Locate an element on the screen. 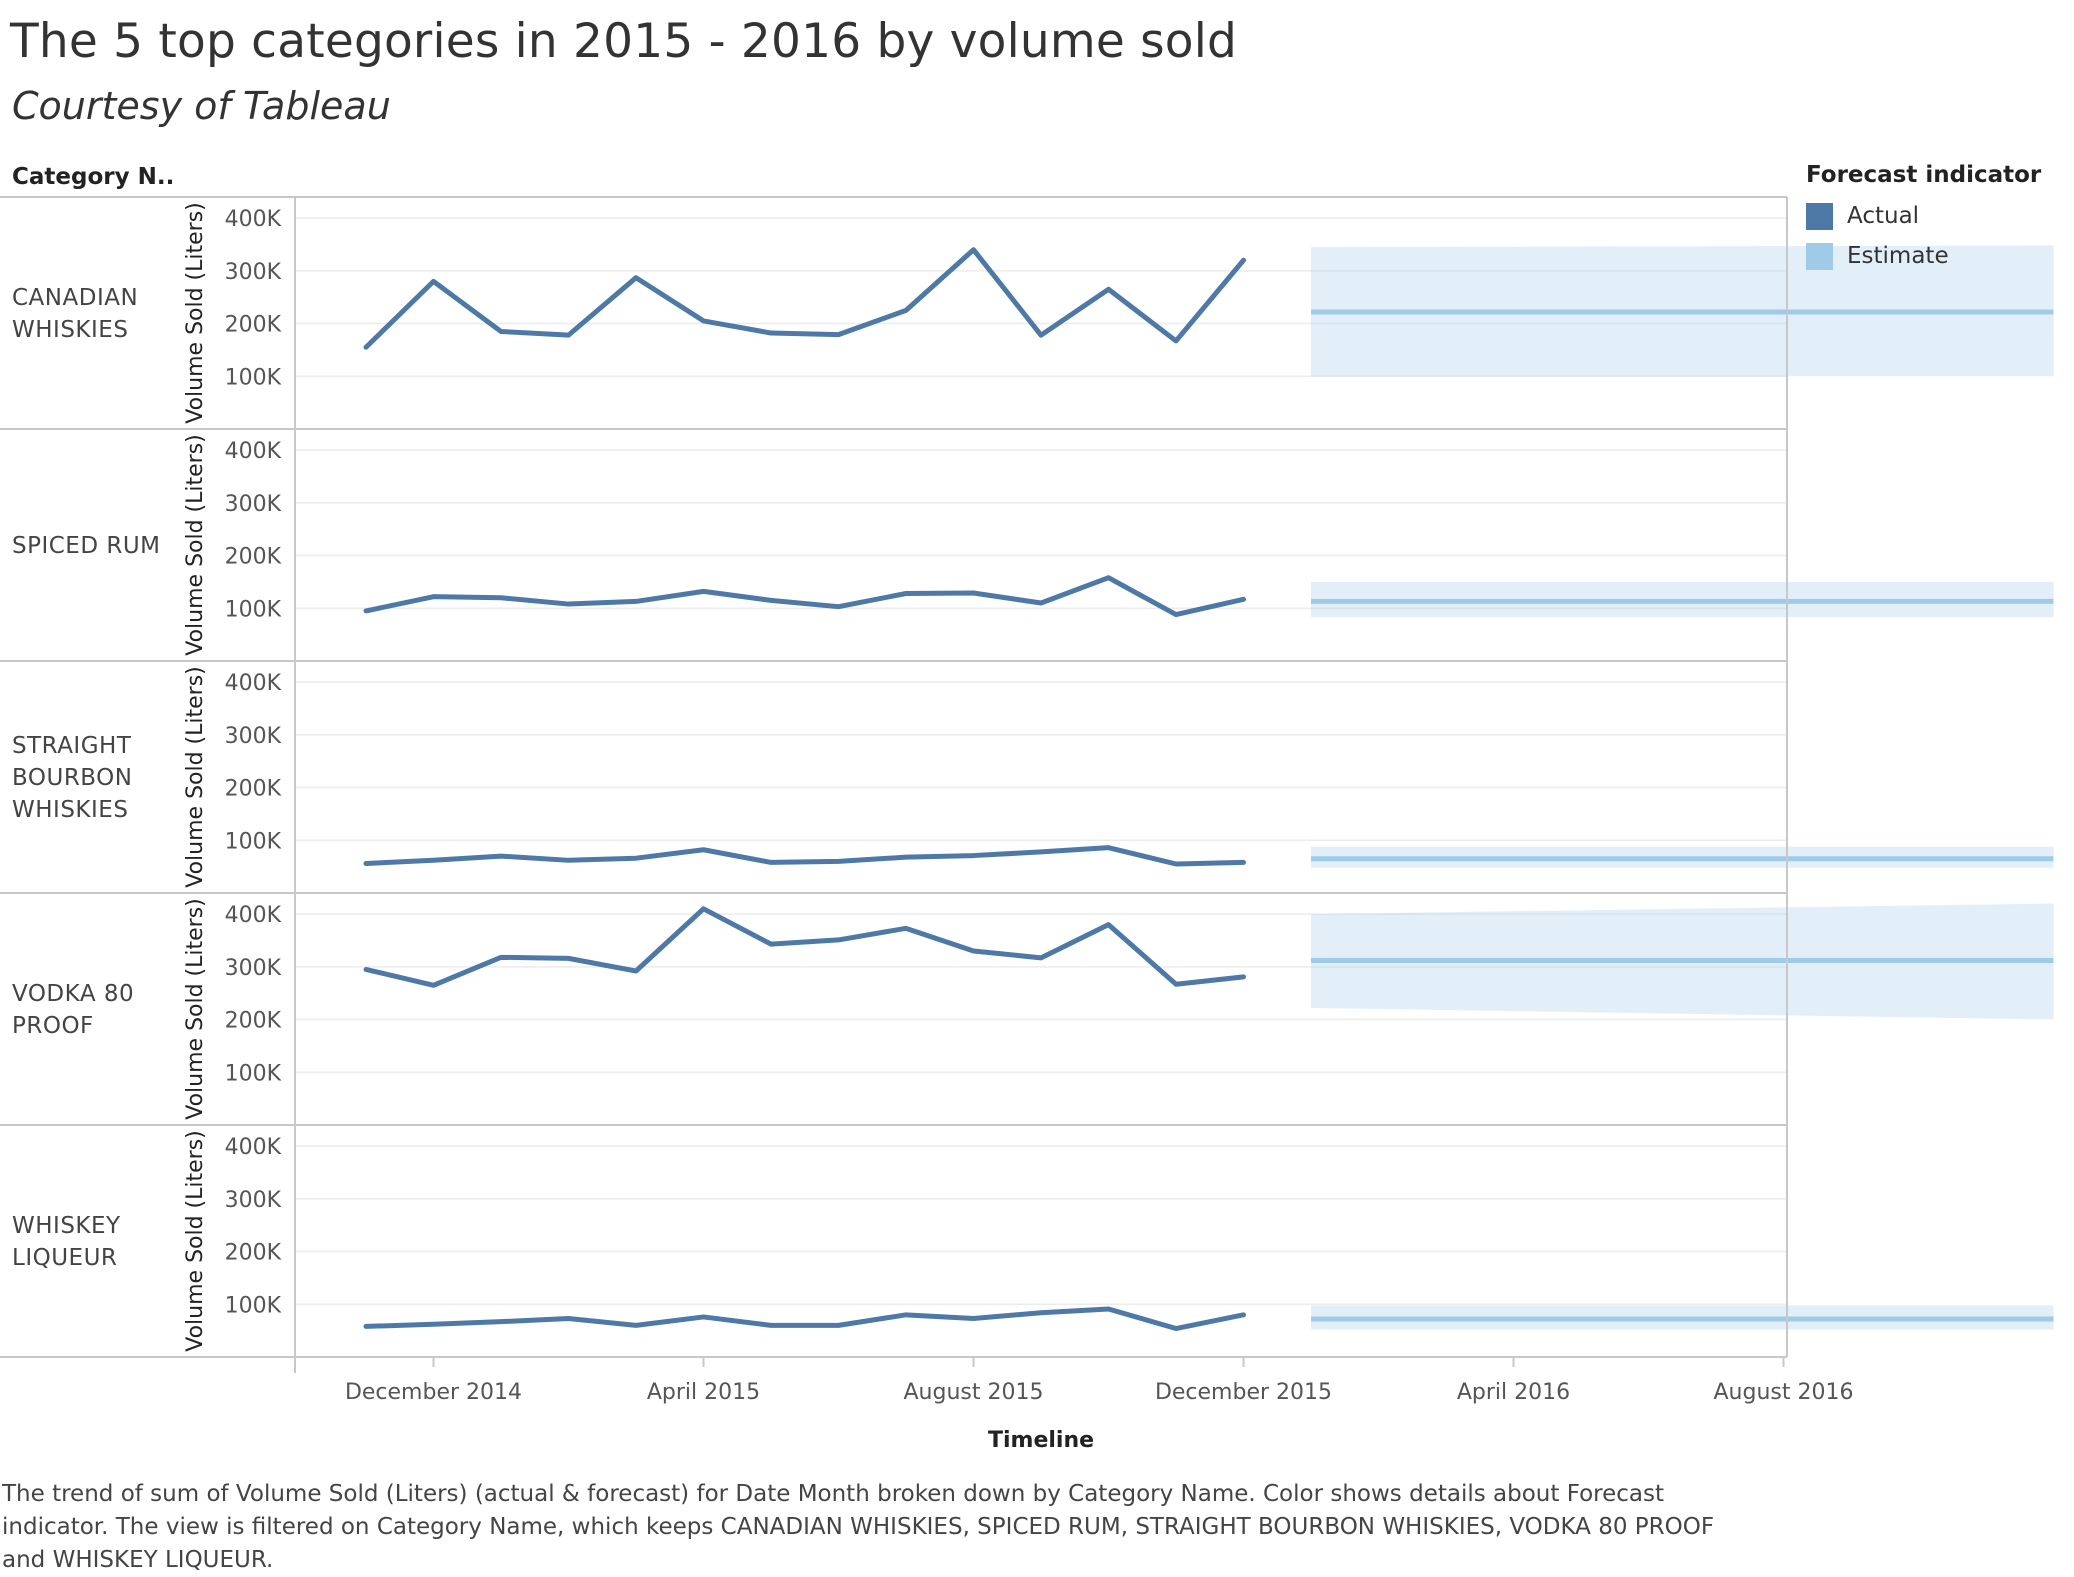 Image resolution: width=2074 pixels, height=1577 pixels. legend-swatch-actual is located at coordinates (1819, 216).